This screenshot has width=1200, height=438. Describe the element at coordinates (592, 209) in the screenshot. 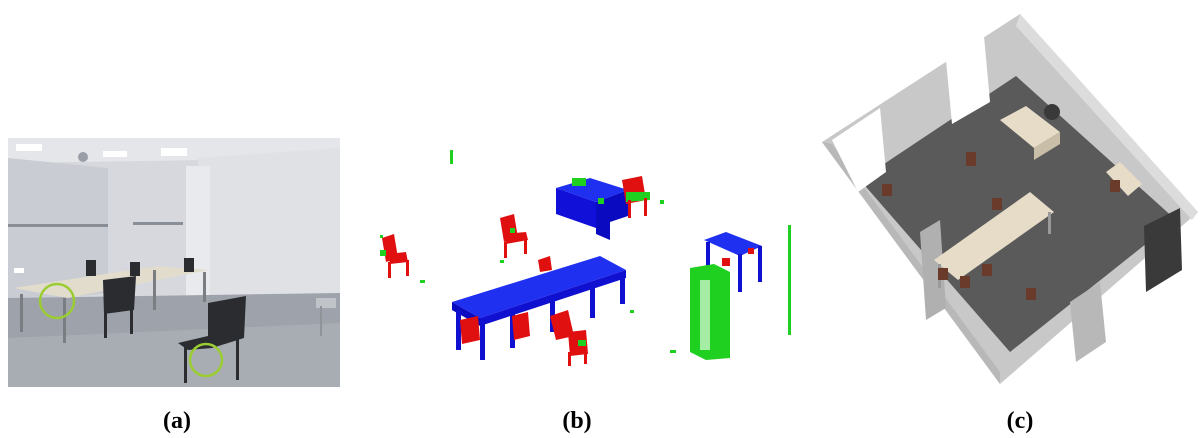

I see `desk-points` at that location.